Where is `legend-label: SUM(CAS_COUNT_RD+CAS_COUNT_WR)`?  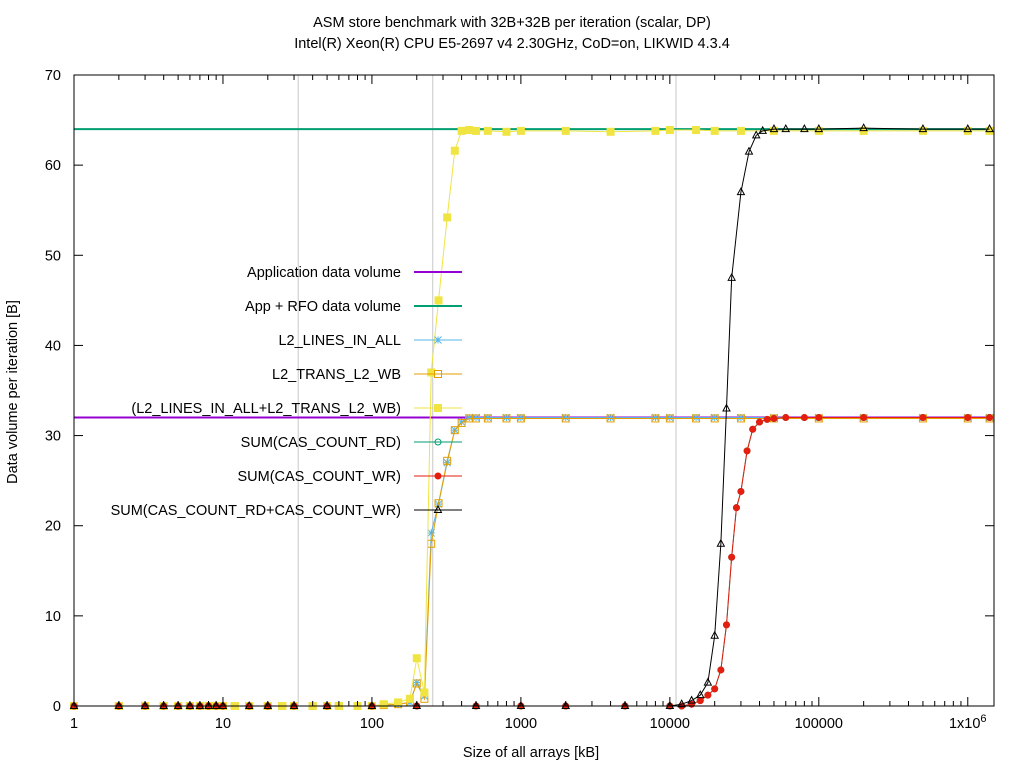
legend-label: SUM(CAS_COUNT_RD+CAS_COUNT_WR) is located at coordinates (256, 511).